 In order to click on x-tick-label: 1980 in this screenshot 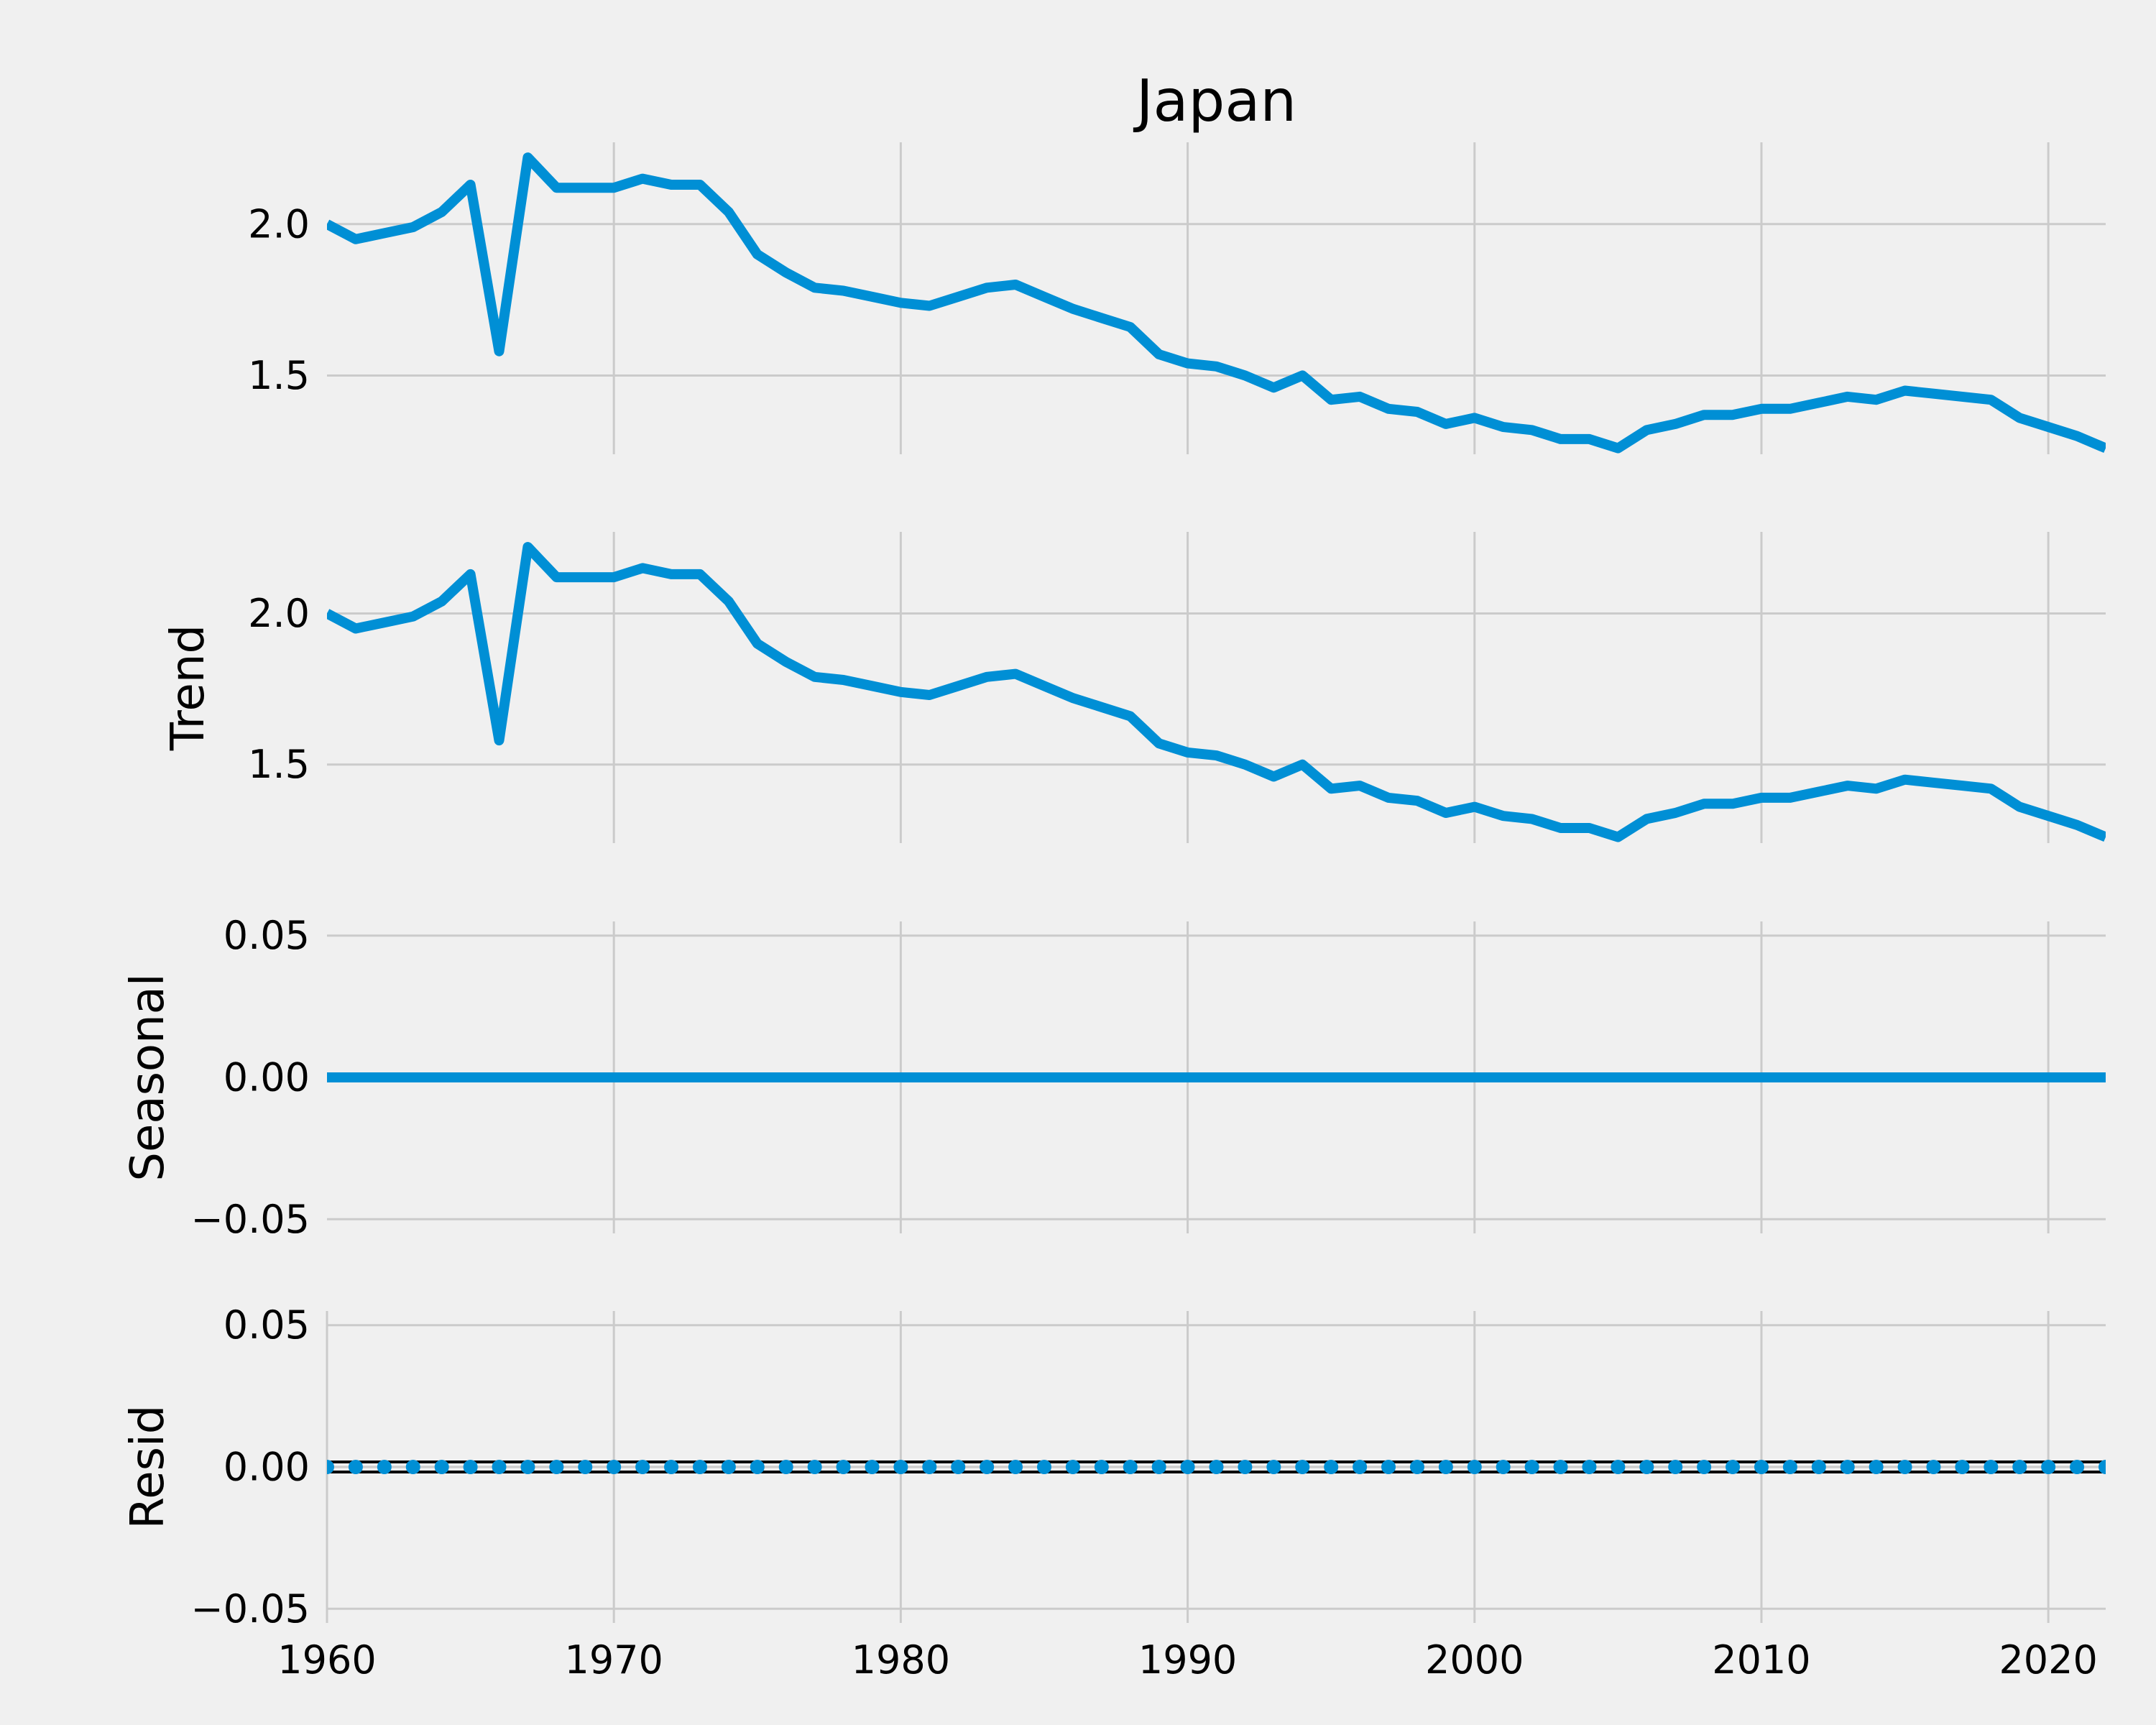, I will do `click(901, 1660)`.